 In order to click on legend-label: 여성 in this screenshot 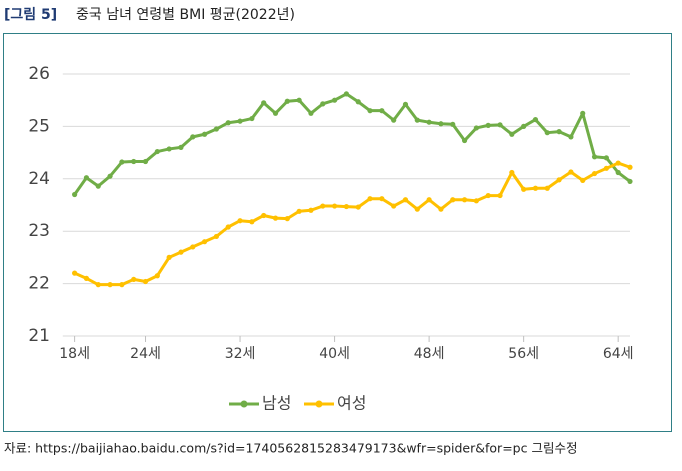, I will do `click(351, 403)`.